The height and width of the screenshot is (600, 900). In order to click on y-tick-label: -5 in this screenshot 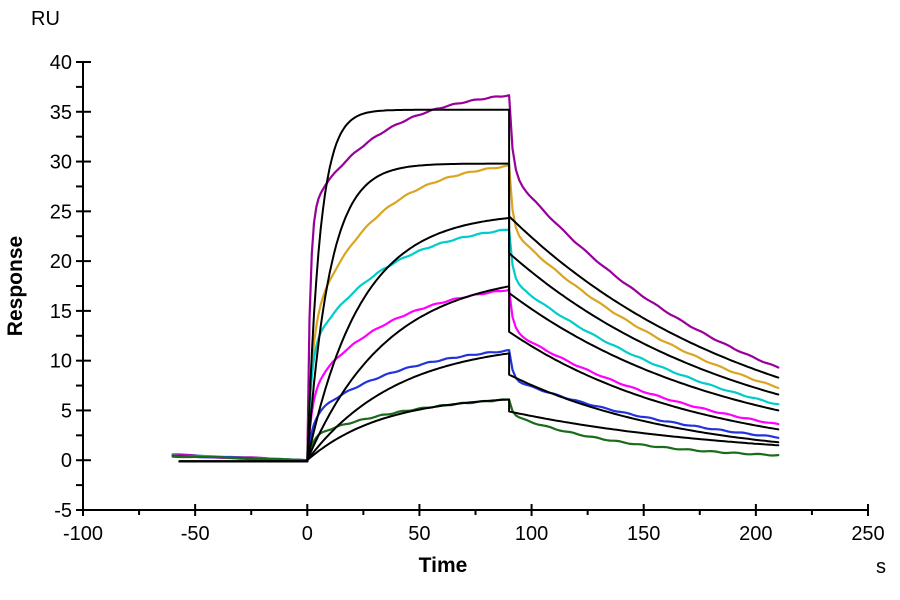, I will do `click(63, 511)`.